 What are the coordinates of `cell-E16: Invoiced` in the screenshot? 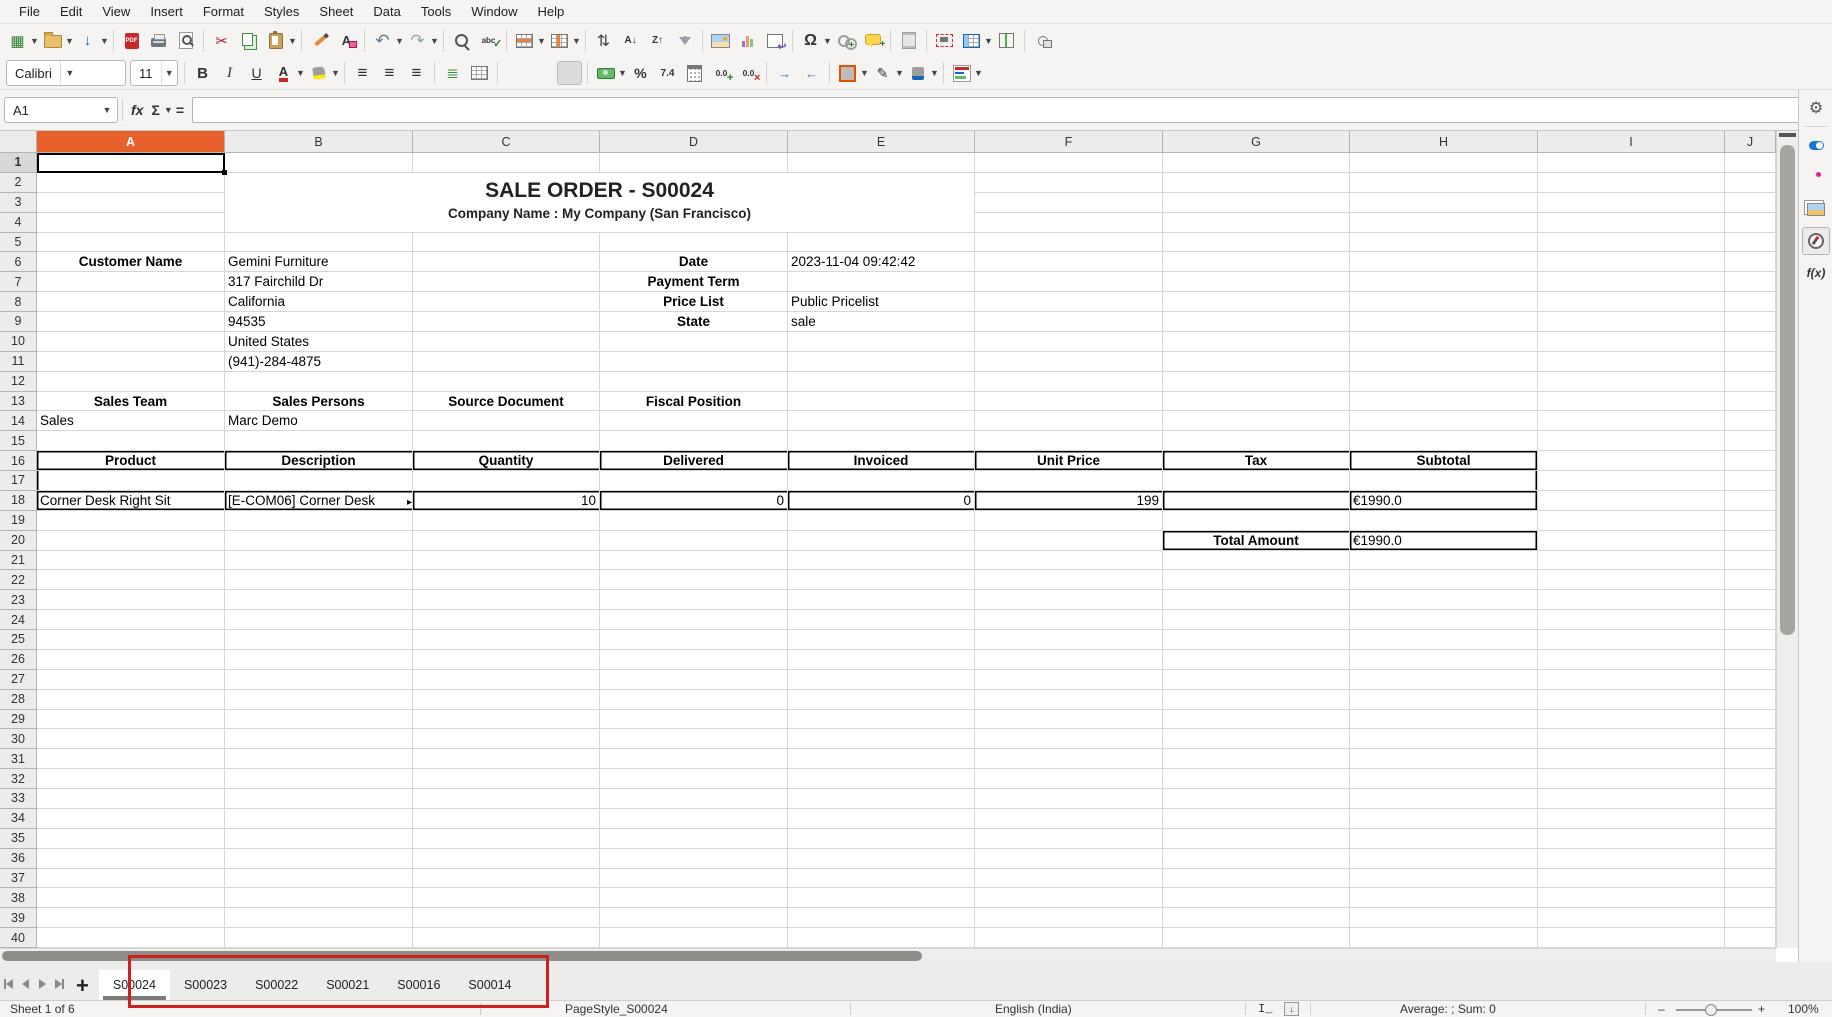 It's located at (881, 461).